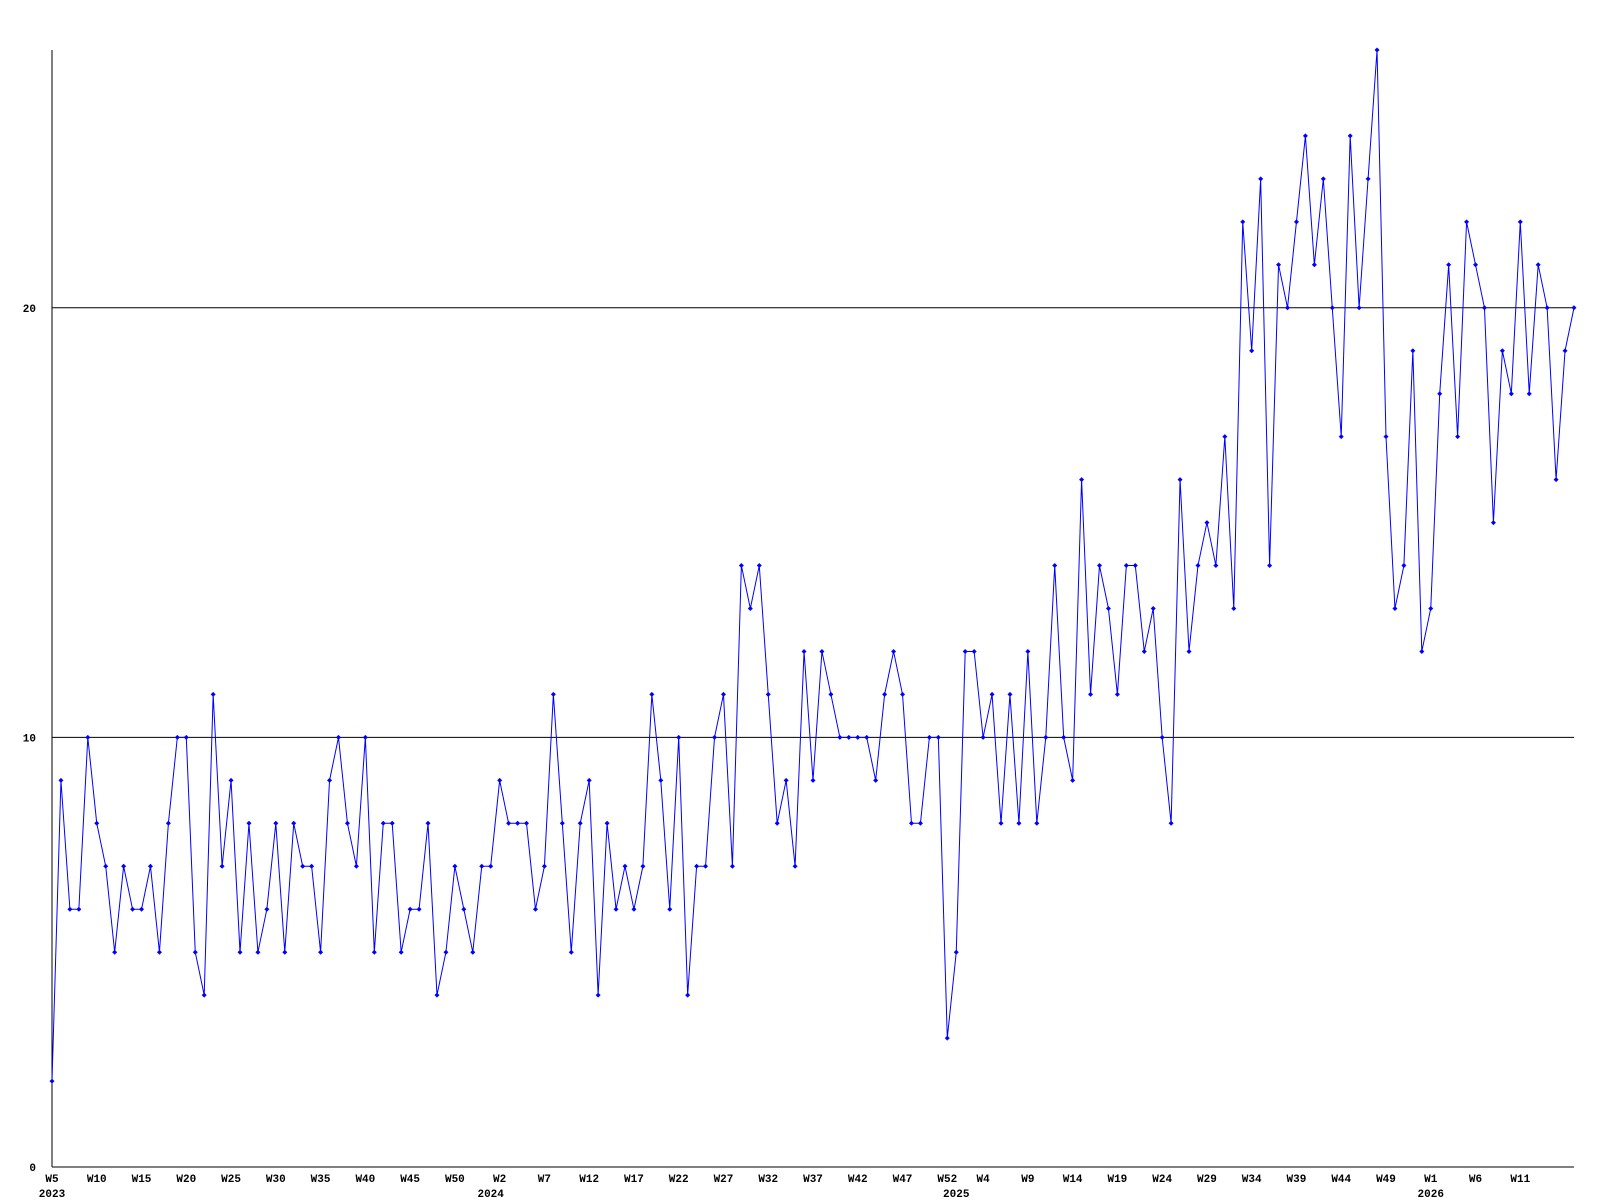  Describe the element at coordinates (947, 1180) in the screenshot. I see `x-tick-label: W52` at that location.